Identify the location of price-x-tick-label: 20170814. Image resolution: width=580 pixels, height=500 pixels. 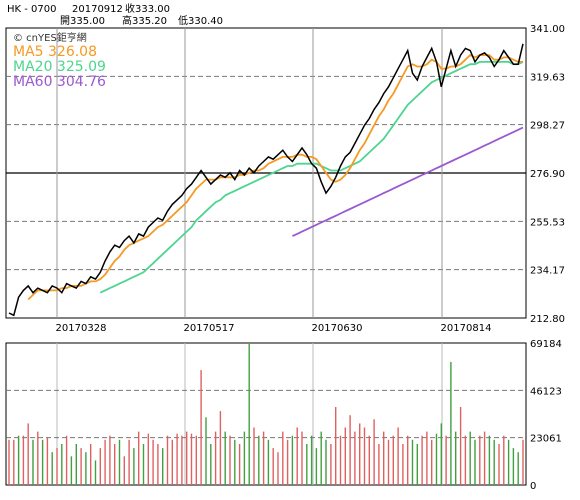
(466, 328).